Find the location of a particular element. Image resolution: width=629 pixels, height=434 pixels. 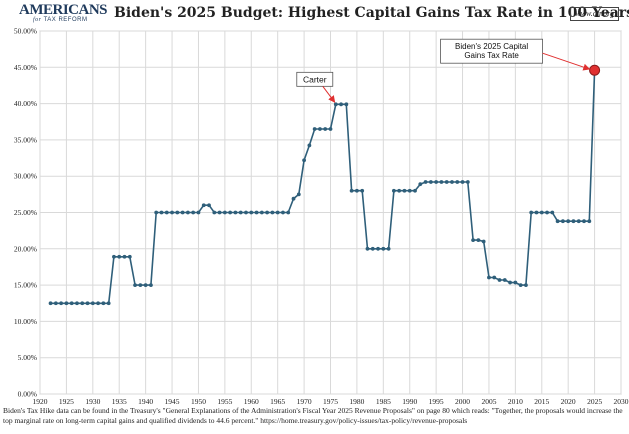

y-tick-label: 30.00% is located at coordinates (25, 176).